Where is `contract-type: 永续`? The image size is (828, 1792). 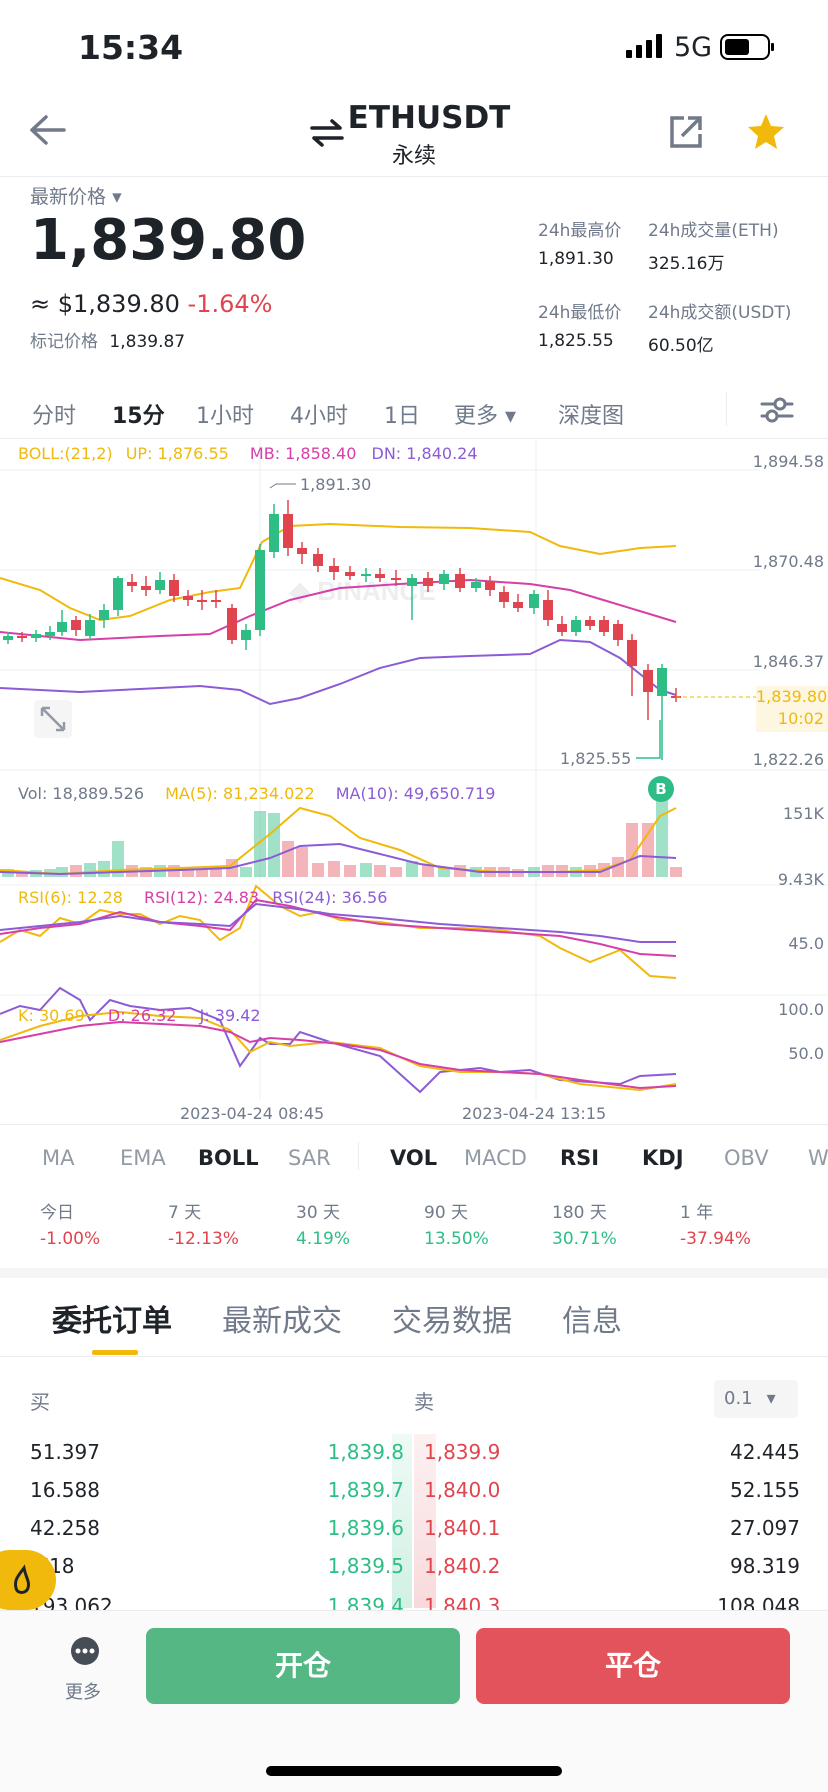 contract-type: 永续 is located at coordinates (413, 156).